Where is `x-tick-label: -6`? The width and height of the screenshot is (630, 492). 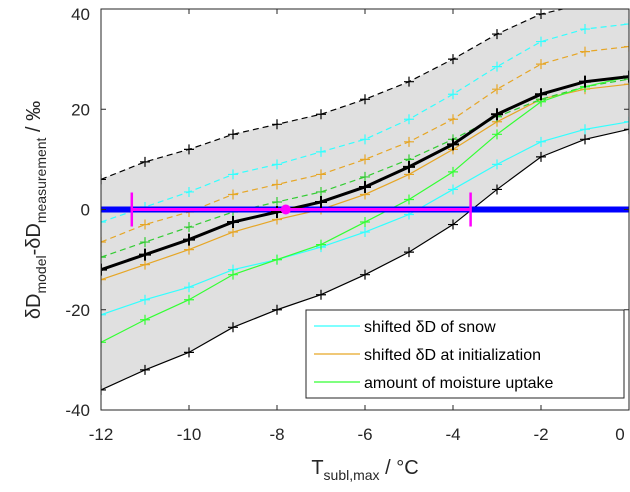
x-tick-label: -6 is located at coordinates (364, 434).